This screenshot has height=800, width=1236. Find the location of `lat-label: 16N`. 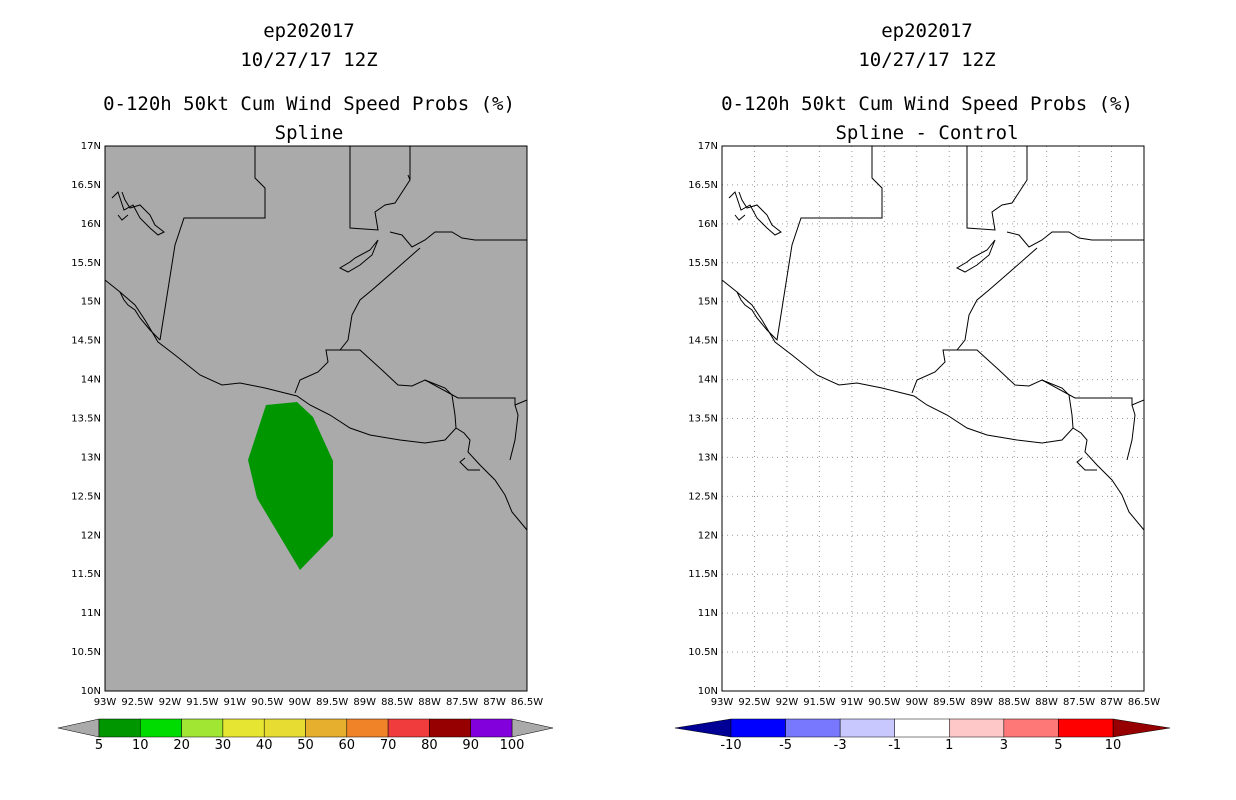

lat-label: 16N is located at coordinates (91, 224).